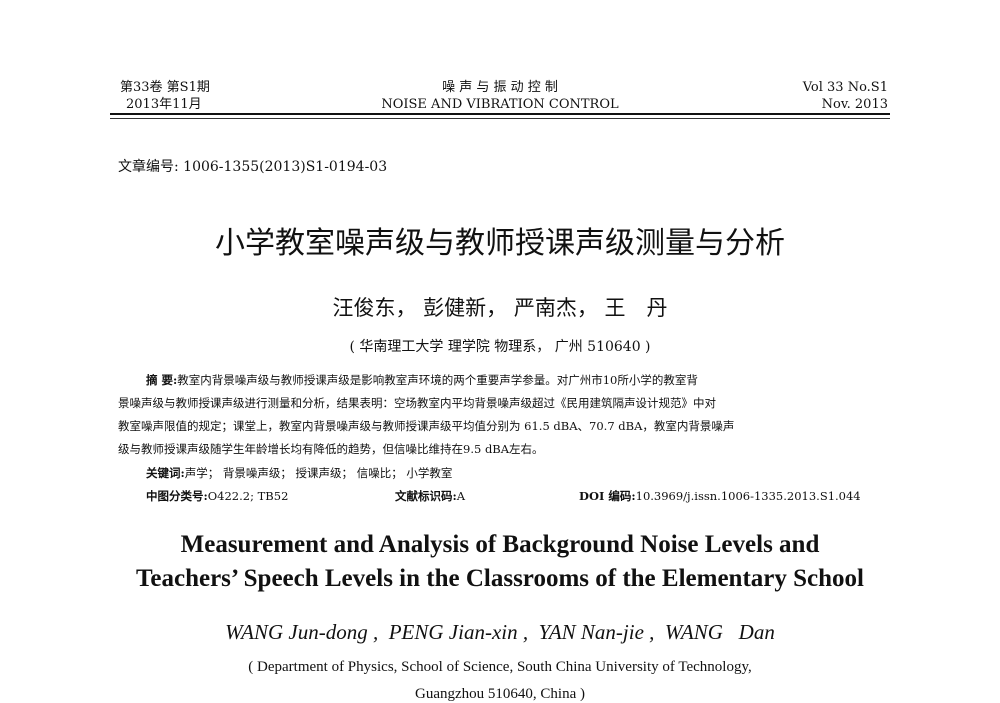 The width and height of the screenshot is (1000, 703). I want to click on keywords: 关键词:声学； 背景噪声级； 授课声级； 信噪比； 小学教室, so click(517, 473).